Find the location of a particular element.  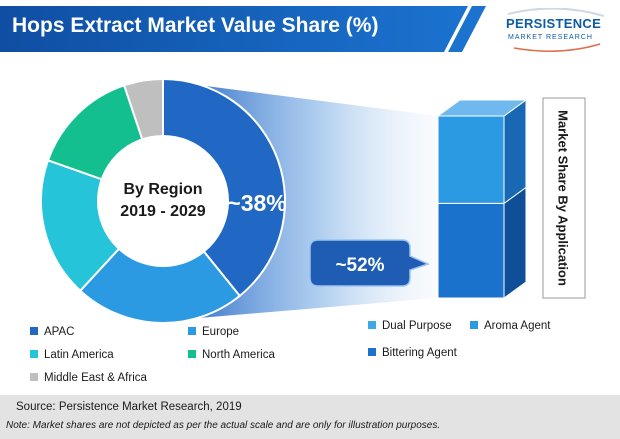

donut-hole is located at coordinates (163, 201).